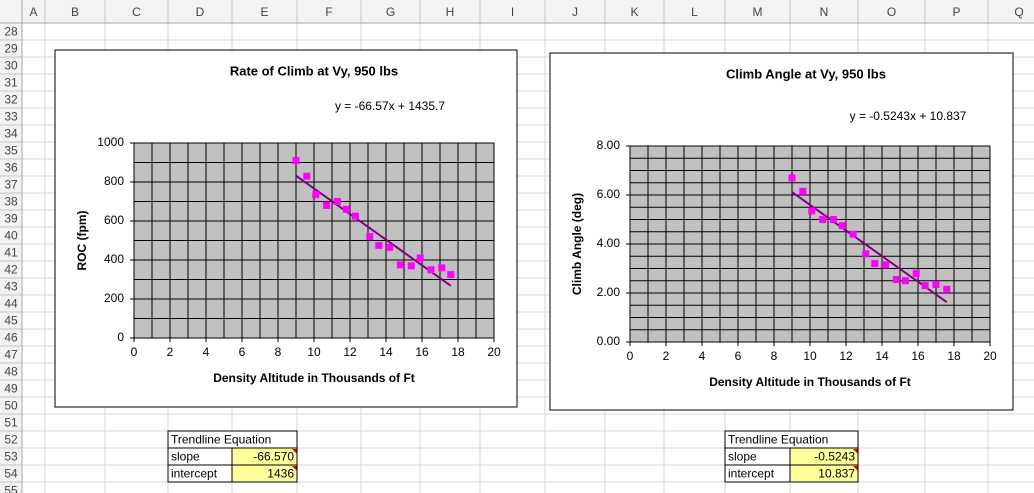 The image size is (1034, 493). Describe the element at coordinates (11, 100) in the screenshot. I see `row-header: 32` at that location.